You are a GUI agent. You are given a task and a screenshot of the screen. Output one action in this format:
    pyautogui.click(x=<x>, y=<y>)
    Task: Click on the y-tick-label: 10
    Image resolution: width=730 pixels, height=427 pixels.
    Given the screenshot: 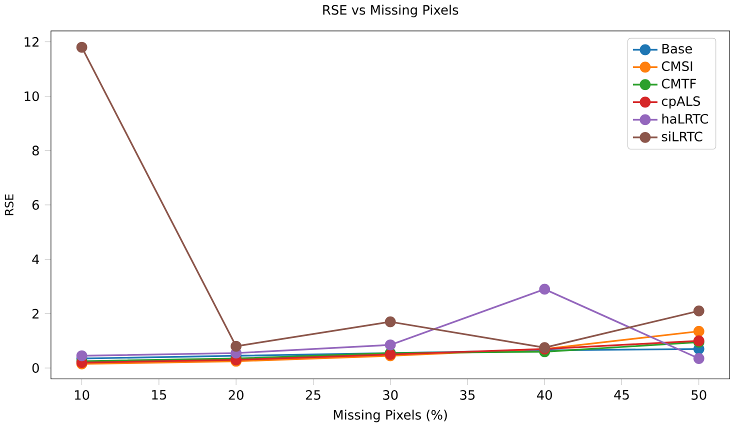 What is the action you would take?
    pyautogui.click(x=31, y=96)
    